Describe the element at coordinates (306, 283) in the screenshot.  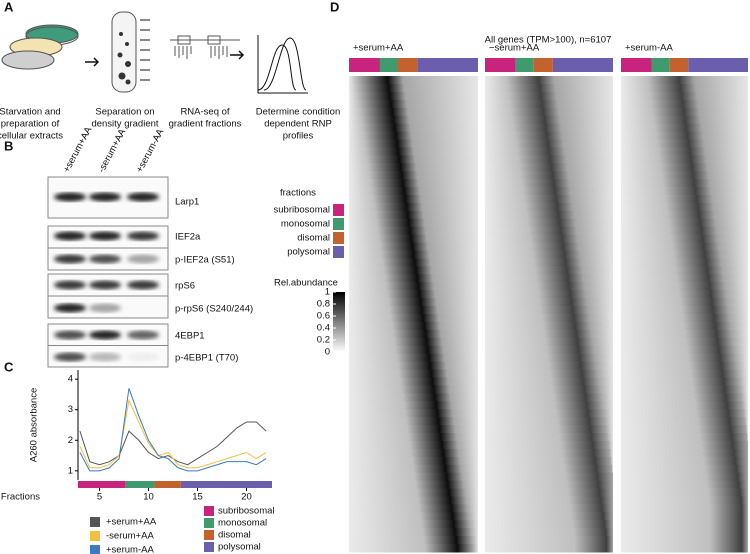
I see `colorbar-title: Rel.abundance` at that location.